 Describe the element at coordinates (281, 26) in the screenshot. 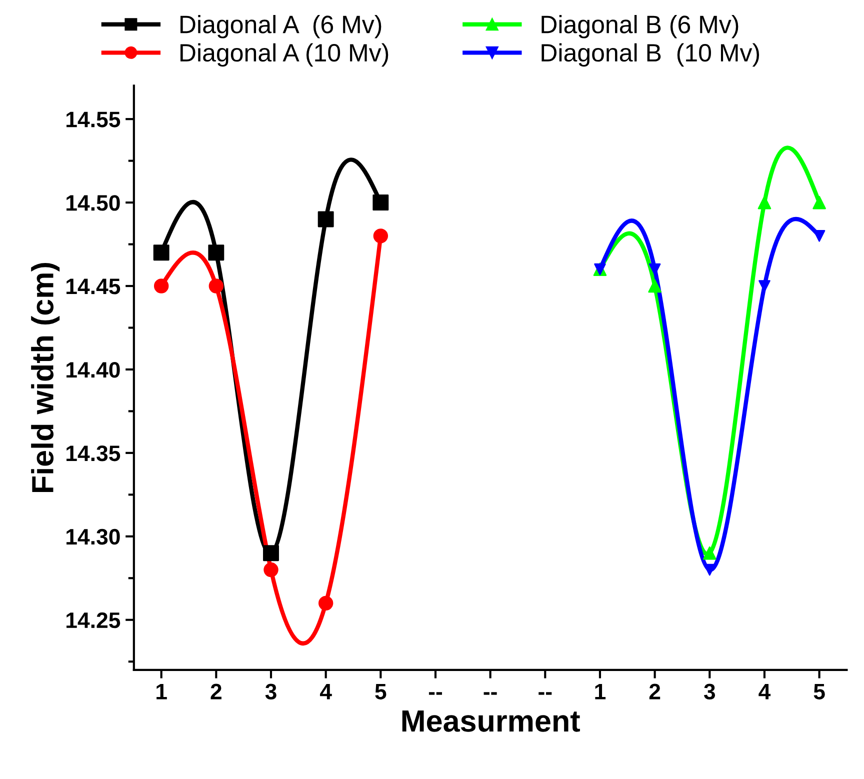

I see `legend-label: Diagonal A (6 Mv)` at that location.